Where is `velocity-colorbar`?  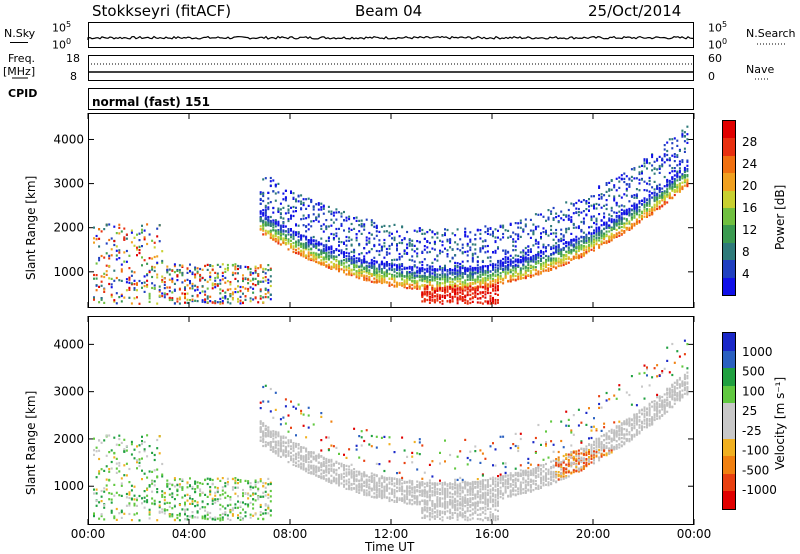 velocity-colorbar is located at coordinates (729, 421).